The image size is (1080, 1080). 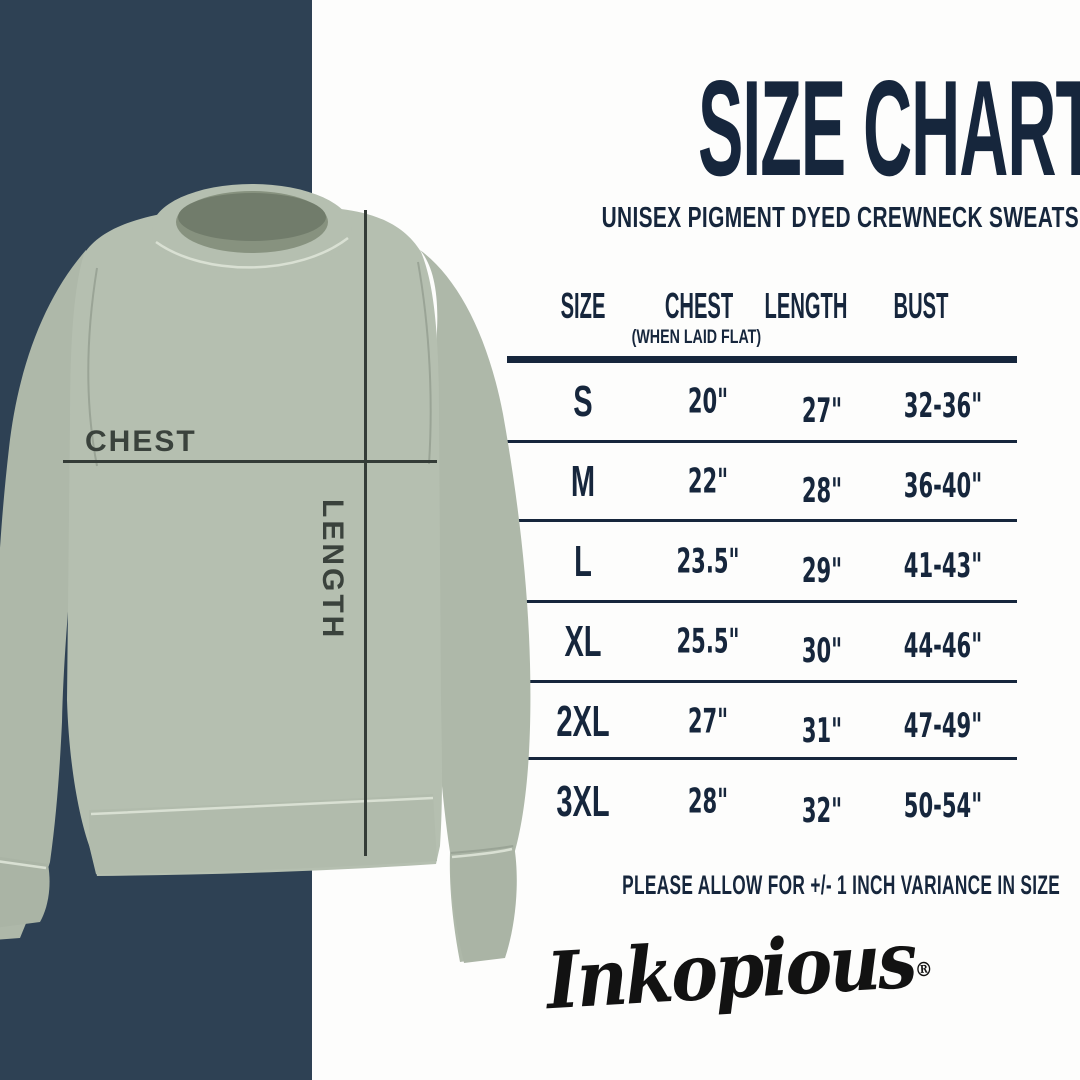 I want to click on chest-subnote: (WHEN LAID FLAT), so click(x=696, y=337).